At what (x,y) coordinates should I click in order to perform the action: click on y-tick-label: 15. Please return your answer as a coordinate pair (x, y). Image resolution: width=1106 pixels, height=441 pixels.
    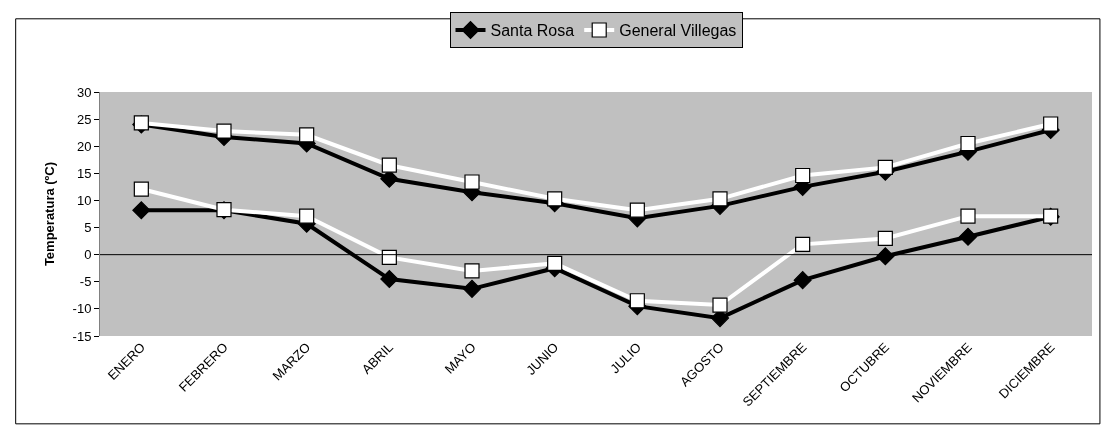
    Looking at the image, I should click on (84, 173).